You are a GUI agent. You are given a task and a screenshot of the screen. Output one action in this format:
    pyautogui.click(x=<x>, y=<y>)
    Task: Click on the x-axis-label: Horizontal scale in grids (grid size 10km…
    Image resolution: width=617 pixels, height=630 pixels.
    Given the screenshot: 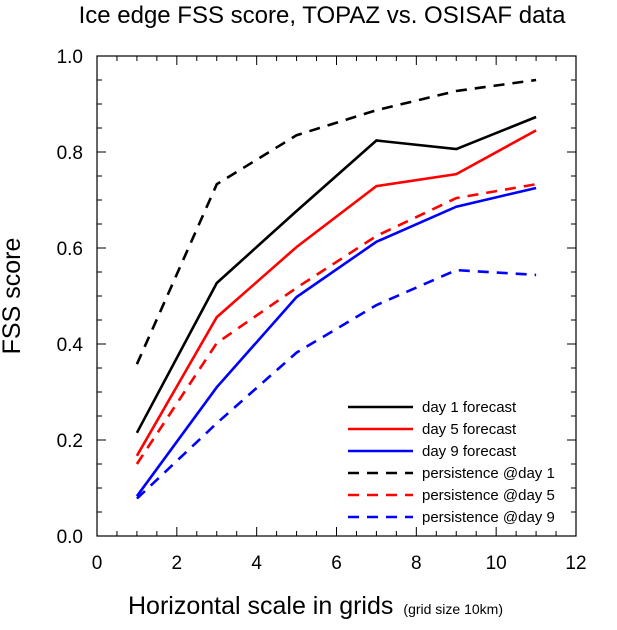 What is the action you would take?
    pyautogui.click(x=315, y=606)
    